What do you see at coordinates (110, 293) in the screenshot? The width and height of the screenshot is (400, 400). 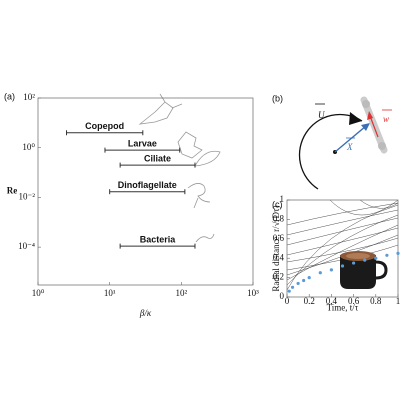 I see `x-tick-label: 10¹` at bounding box center [110, 293].